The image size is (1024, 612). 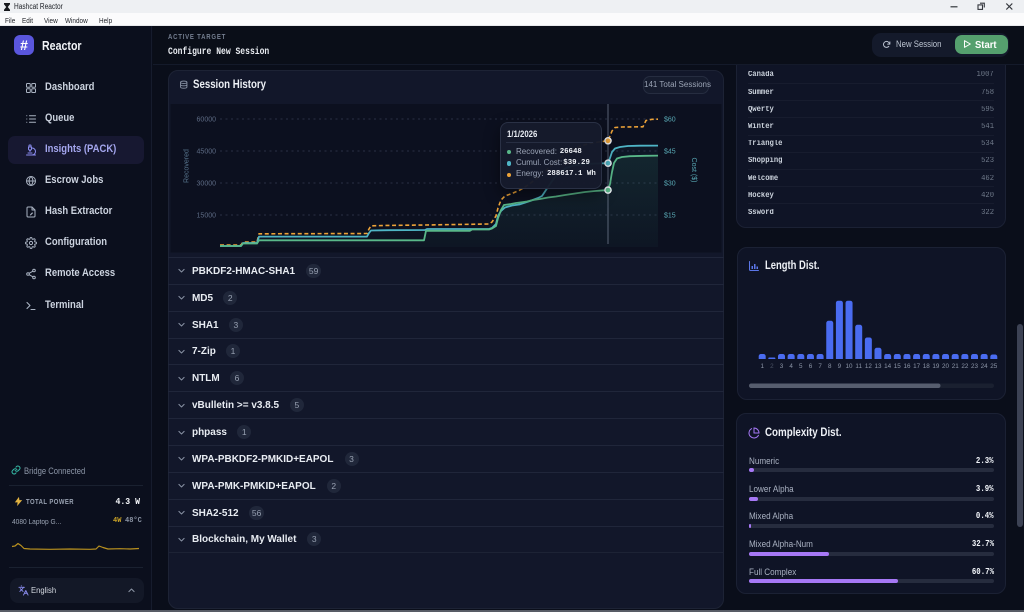 What do you see at coordinates (936, 366) in the screenshot?
I see `svg-text: 19` at bounding box center [936, 366].